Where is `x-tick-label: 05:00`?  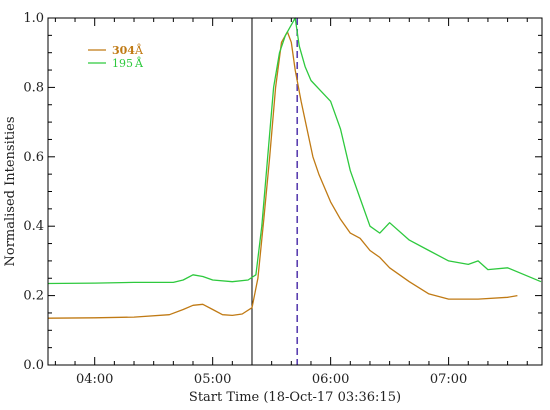 x-tick-label: 05:00 is located at coordinates (212, 379).